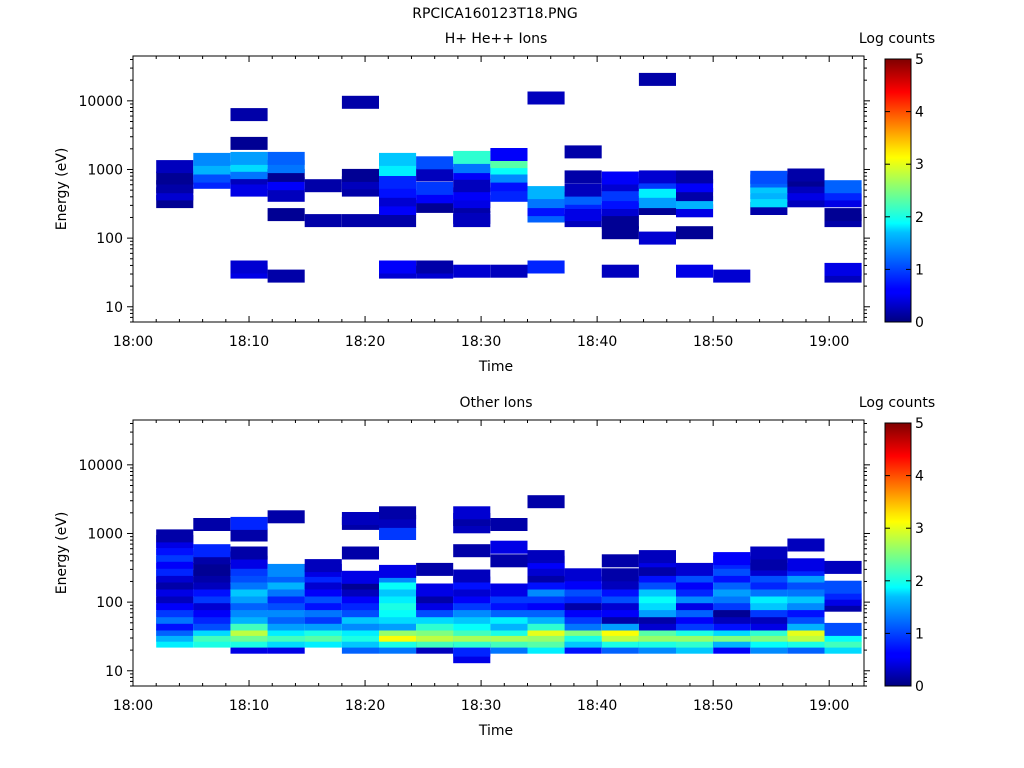 This screenshot has width=1024, height=768. Describe the element at coordinates (898, 554) in the screenshot. I see `colorbar` at that location.